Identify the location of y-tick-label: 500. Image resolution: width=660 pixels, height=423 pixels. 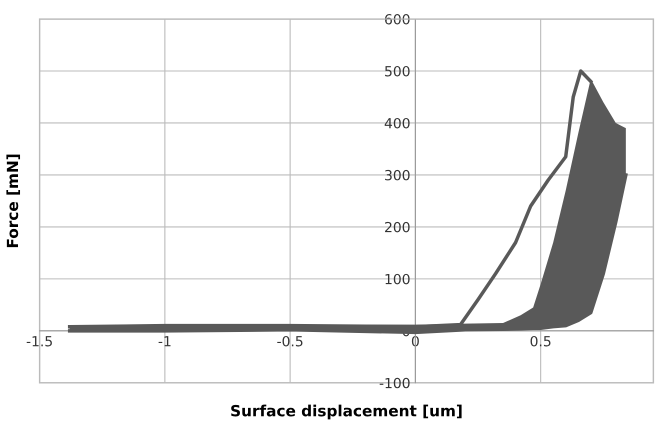
(397, 71).